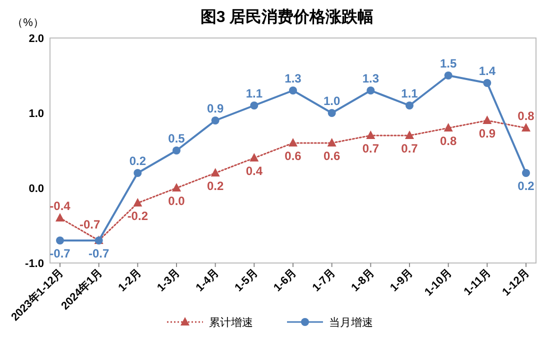 The height and width of the screenshot is (338, 554). I want to click on y-tick-label: 1.0, so click(36, 114).